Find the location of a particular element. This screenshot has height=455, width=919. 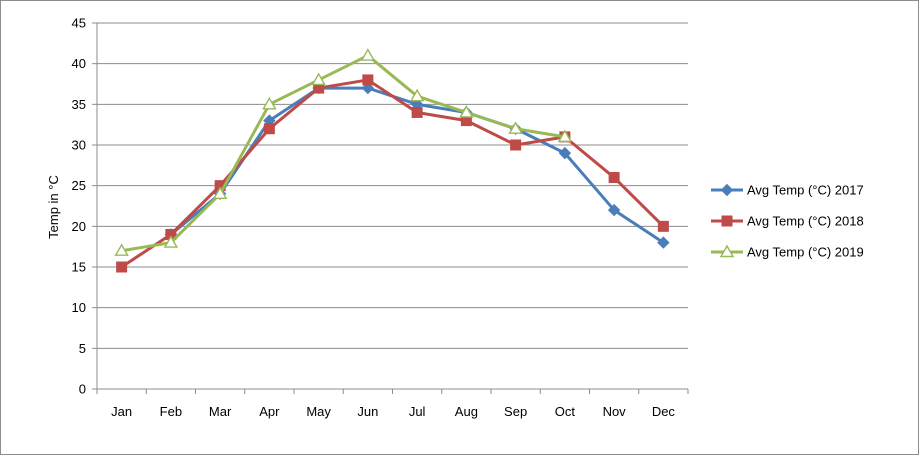

y-tick-label: 10 is located at coordinates (79, 307).